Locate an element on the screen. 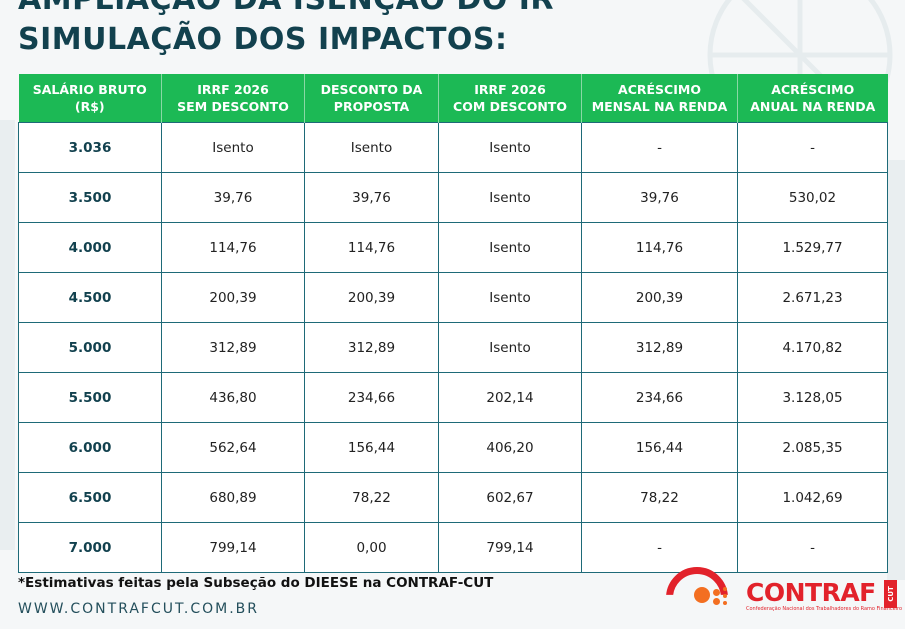 This screenshot has width=905, height=629. value-cell: 602,67 is located at coordinates (510, 497).